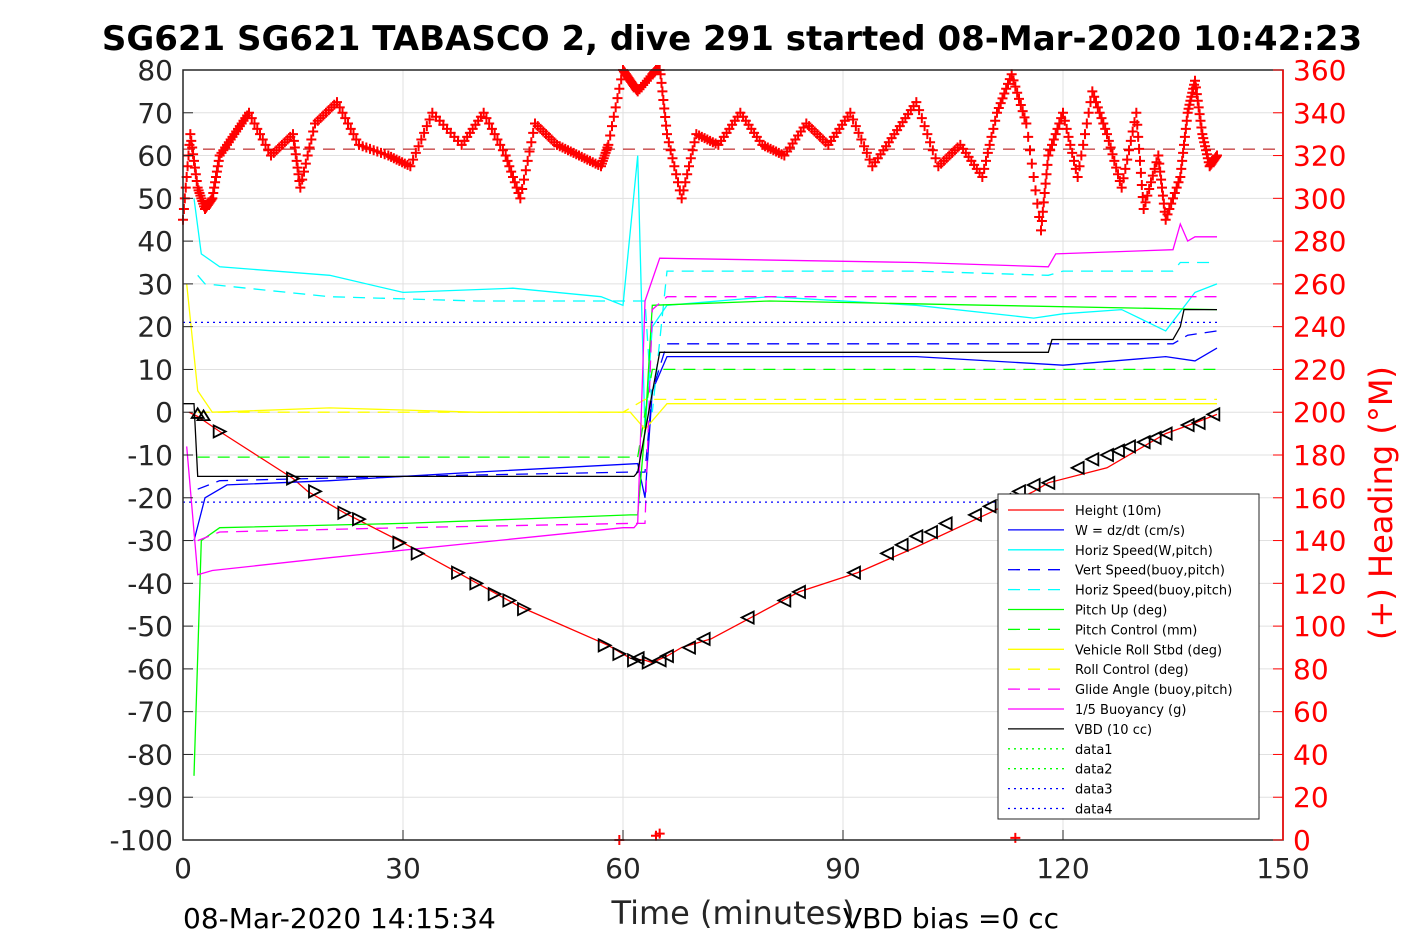  What do you see at coordinates (155, 198) in the screenshot?
I see `y-tick-label: 50` at bounding box center [155, 198].